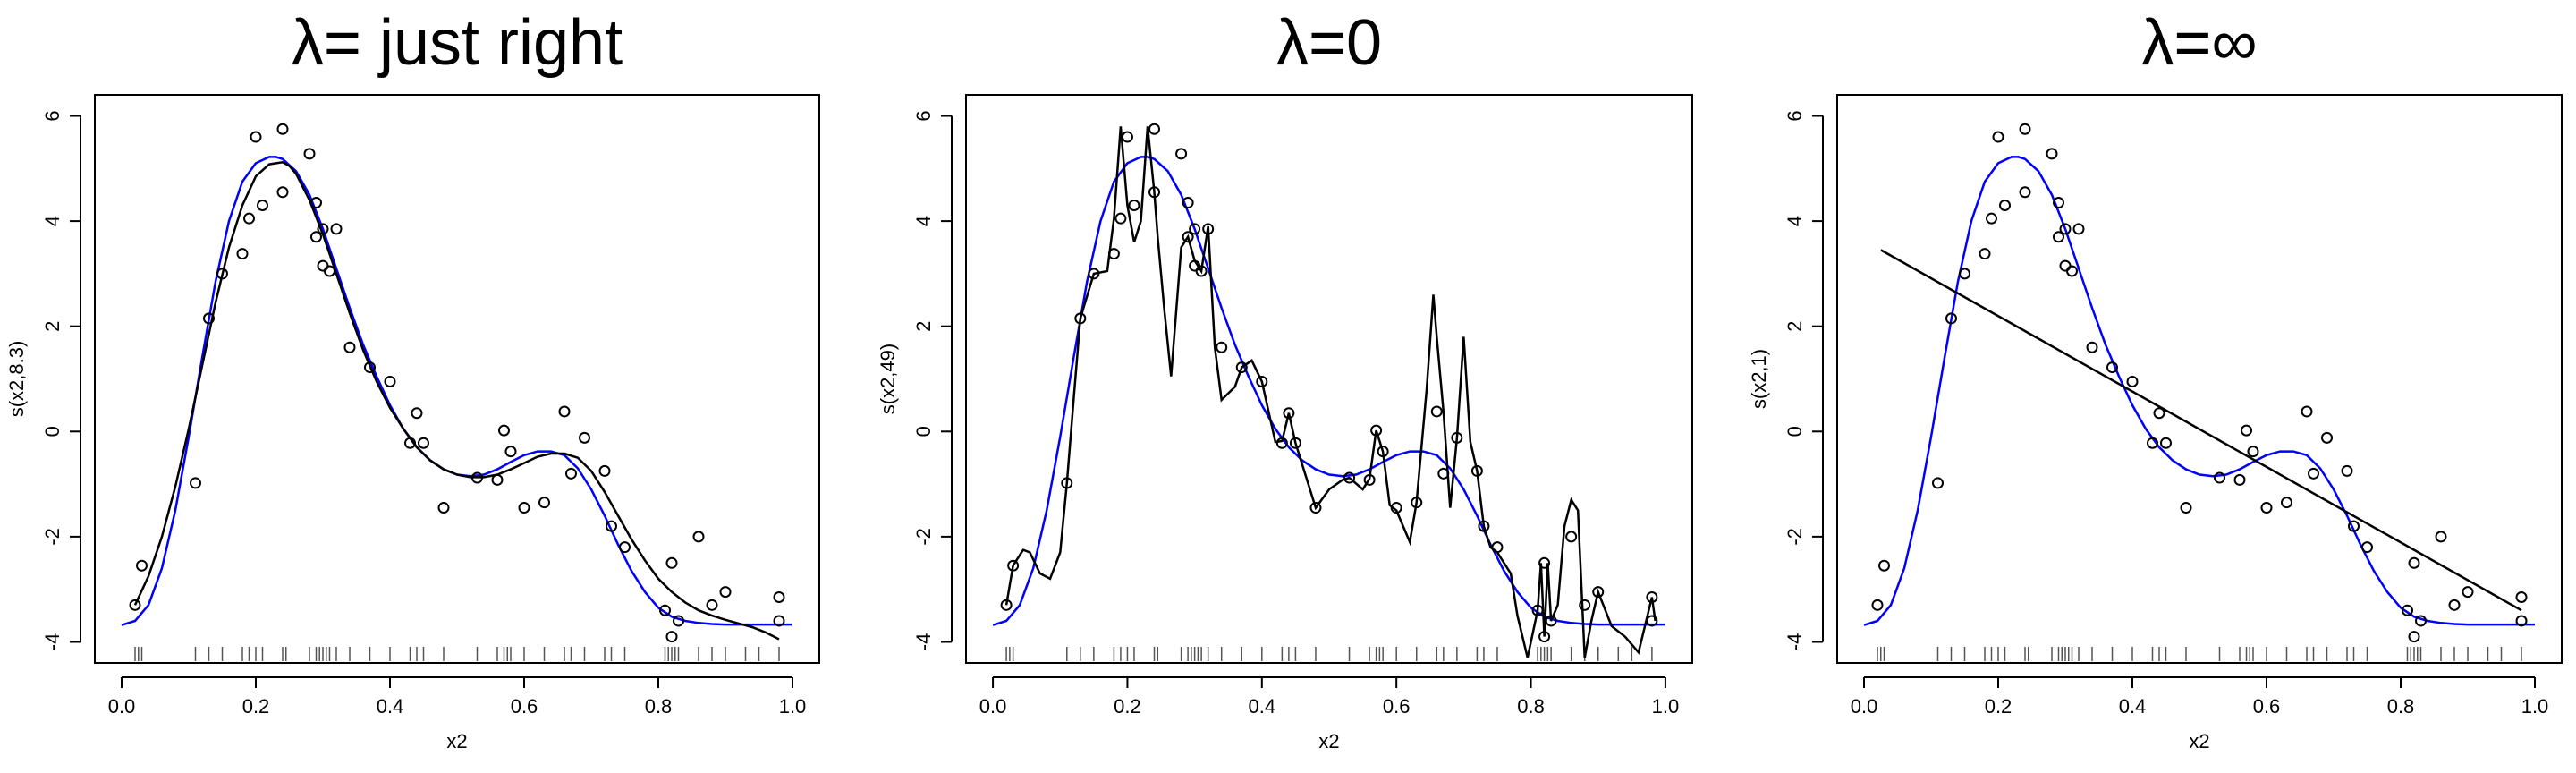 The height and width of the screenshot is (773, 2576). What do you see at coordinates (1759, 379) in the screenshot?
I see `y-axis-label: s(x2,1)` at bounding box center [1759, 379].